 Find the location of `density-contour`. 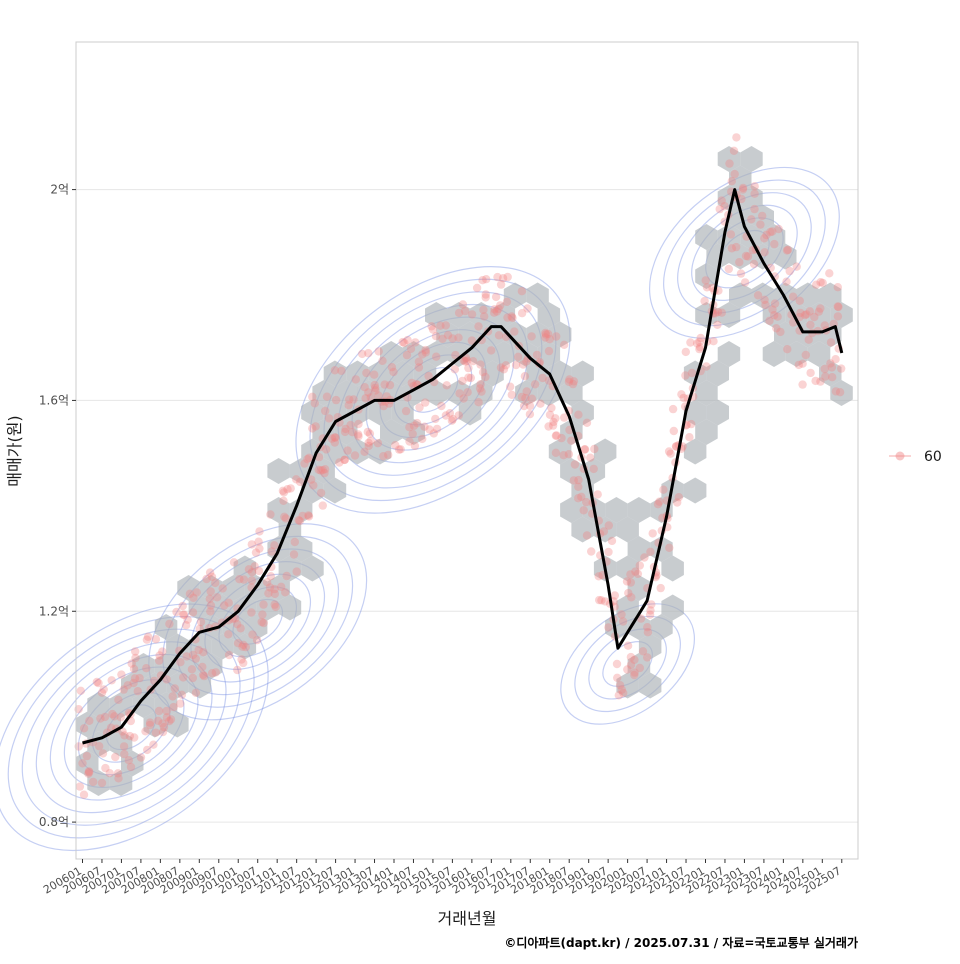

density-contour is located at coordinates (433, 390).